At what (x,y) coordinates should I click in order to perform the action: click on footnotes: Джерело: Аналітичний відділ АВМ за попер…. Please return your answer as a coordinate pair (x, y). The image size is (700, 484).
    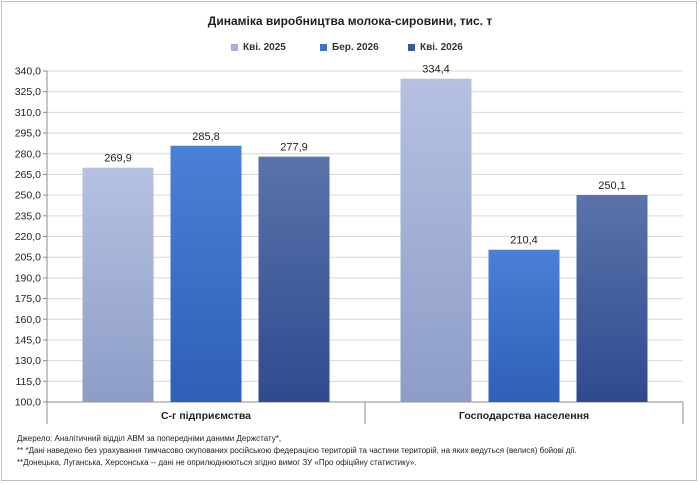
    Looking at the image, I should click on (352, 451).